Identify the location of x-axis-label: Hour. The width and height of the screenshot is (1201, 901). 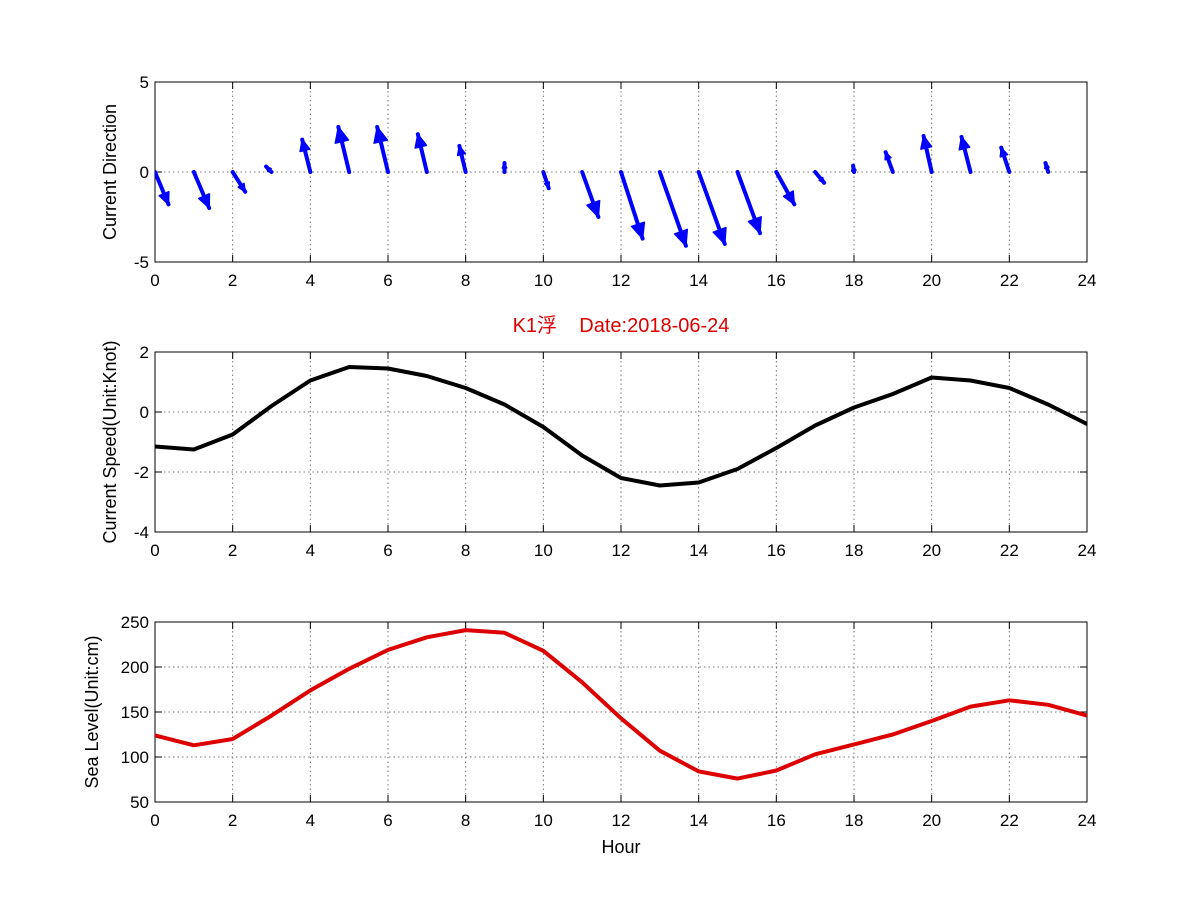
(620, 847).